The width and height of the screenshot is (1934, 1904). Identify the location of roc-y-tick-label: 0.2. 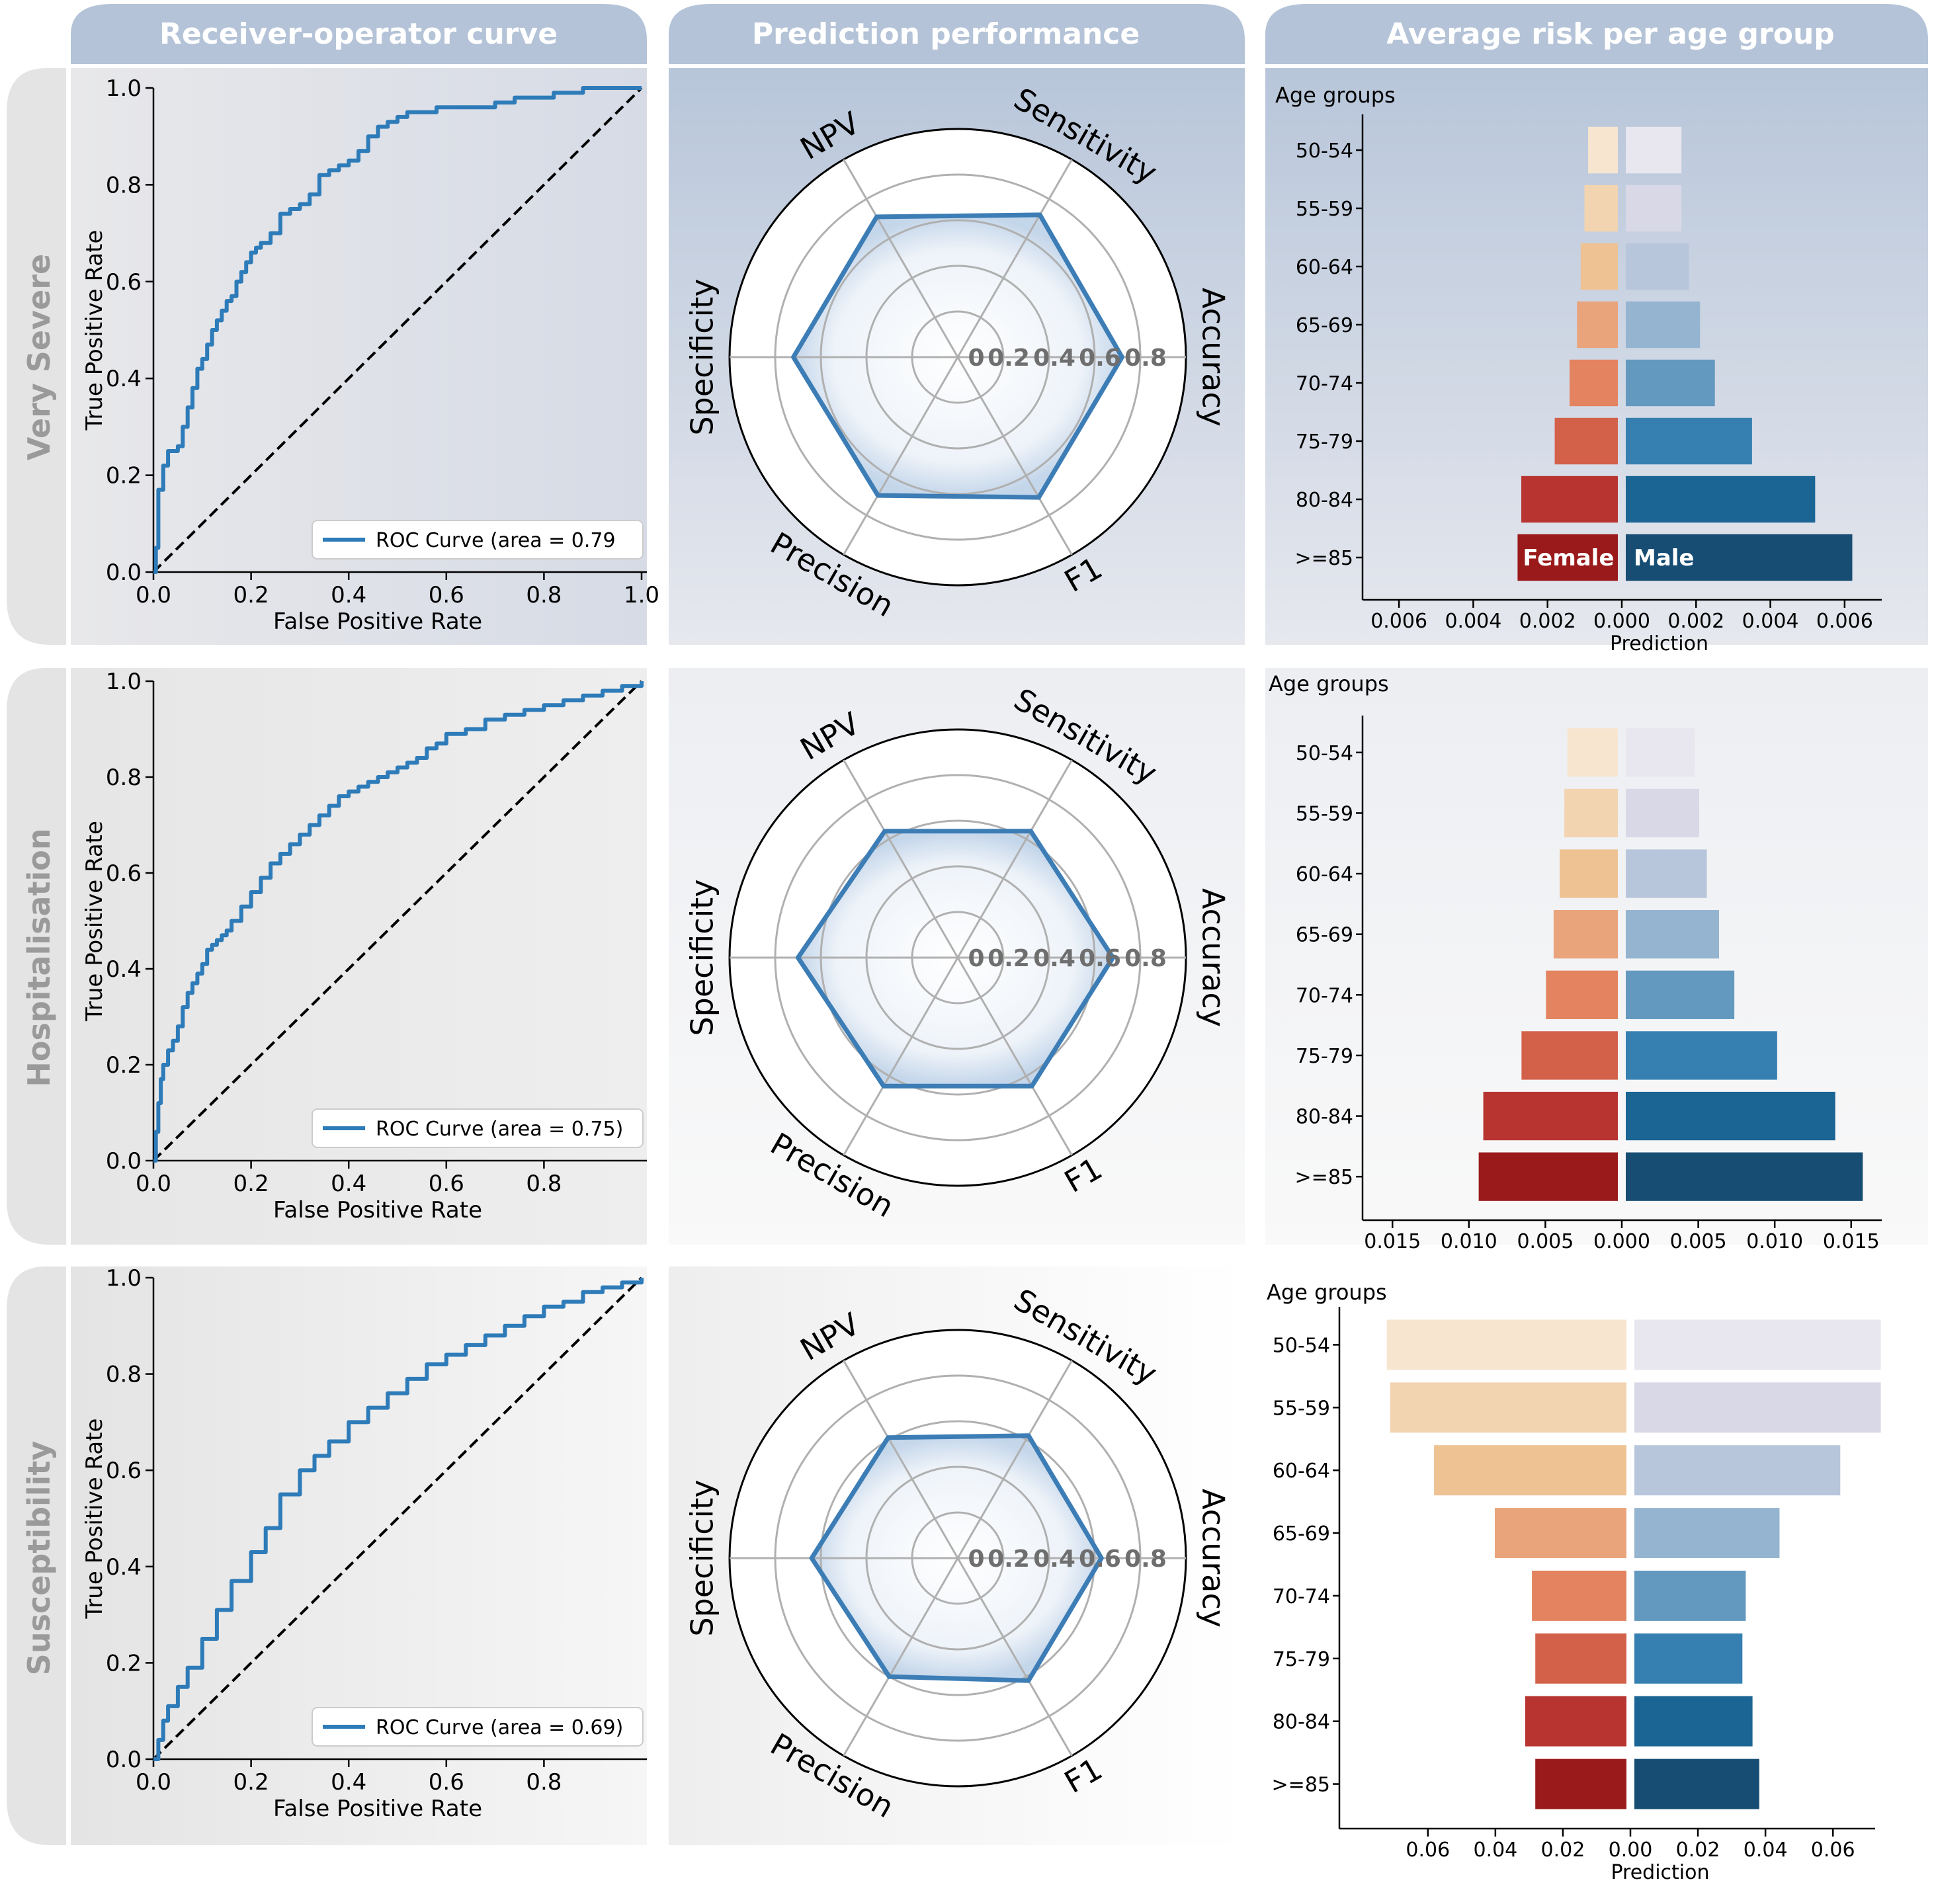
(124, 1663).